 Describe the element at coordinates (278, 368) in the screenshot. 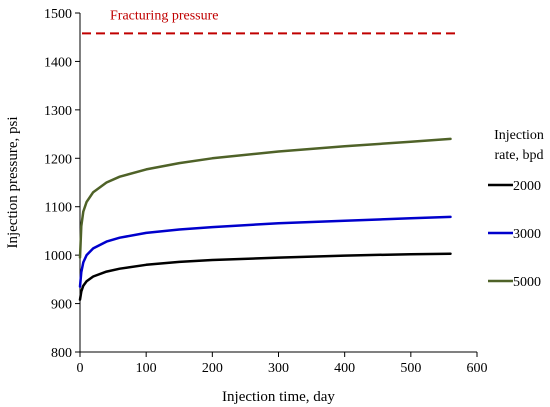

I see `x-tick-label: 300` at that location.